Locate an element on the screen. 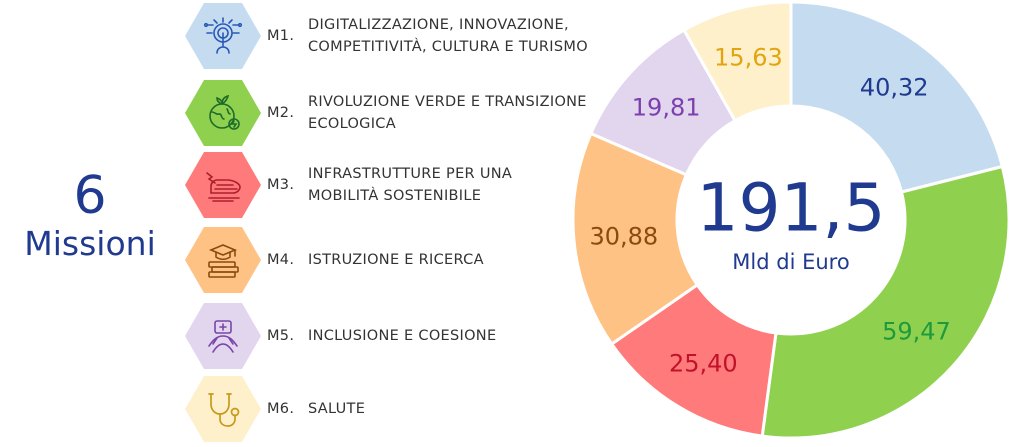 Image resolution: width=1015 pixels, height=447 pixels. digital-hand-icon is located at coordinates (223, 35).